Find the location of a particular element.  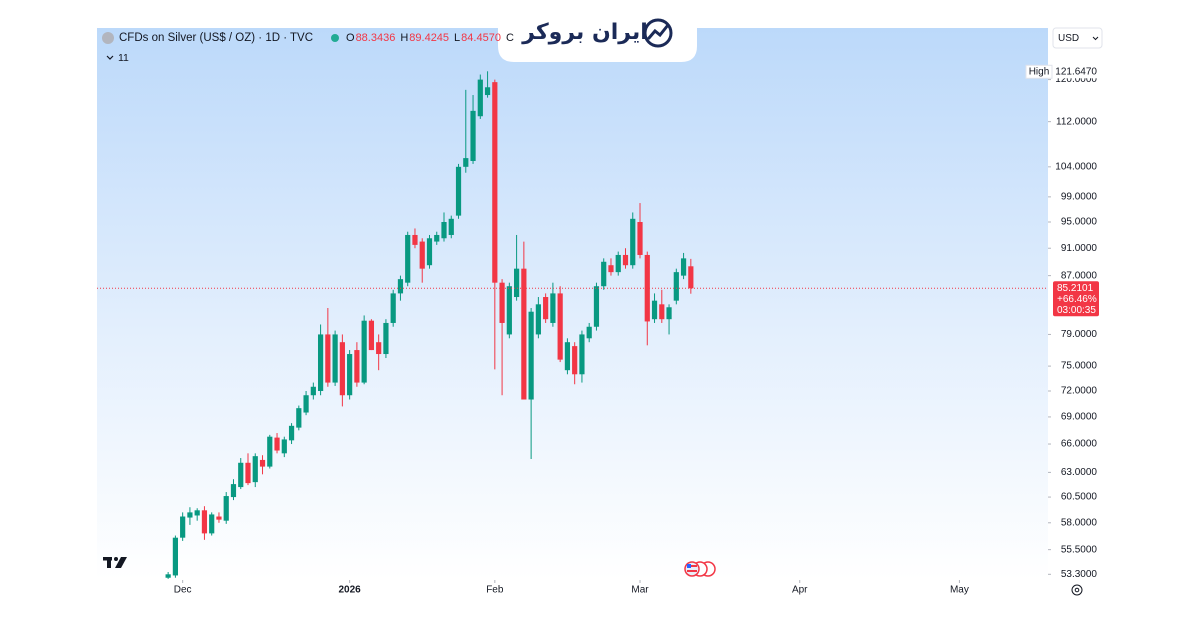

y-tick-label: 72.0000 is located at coordinates (1079, 391).